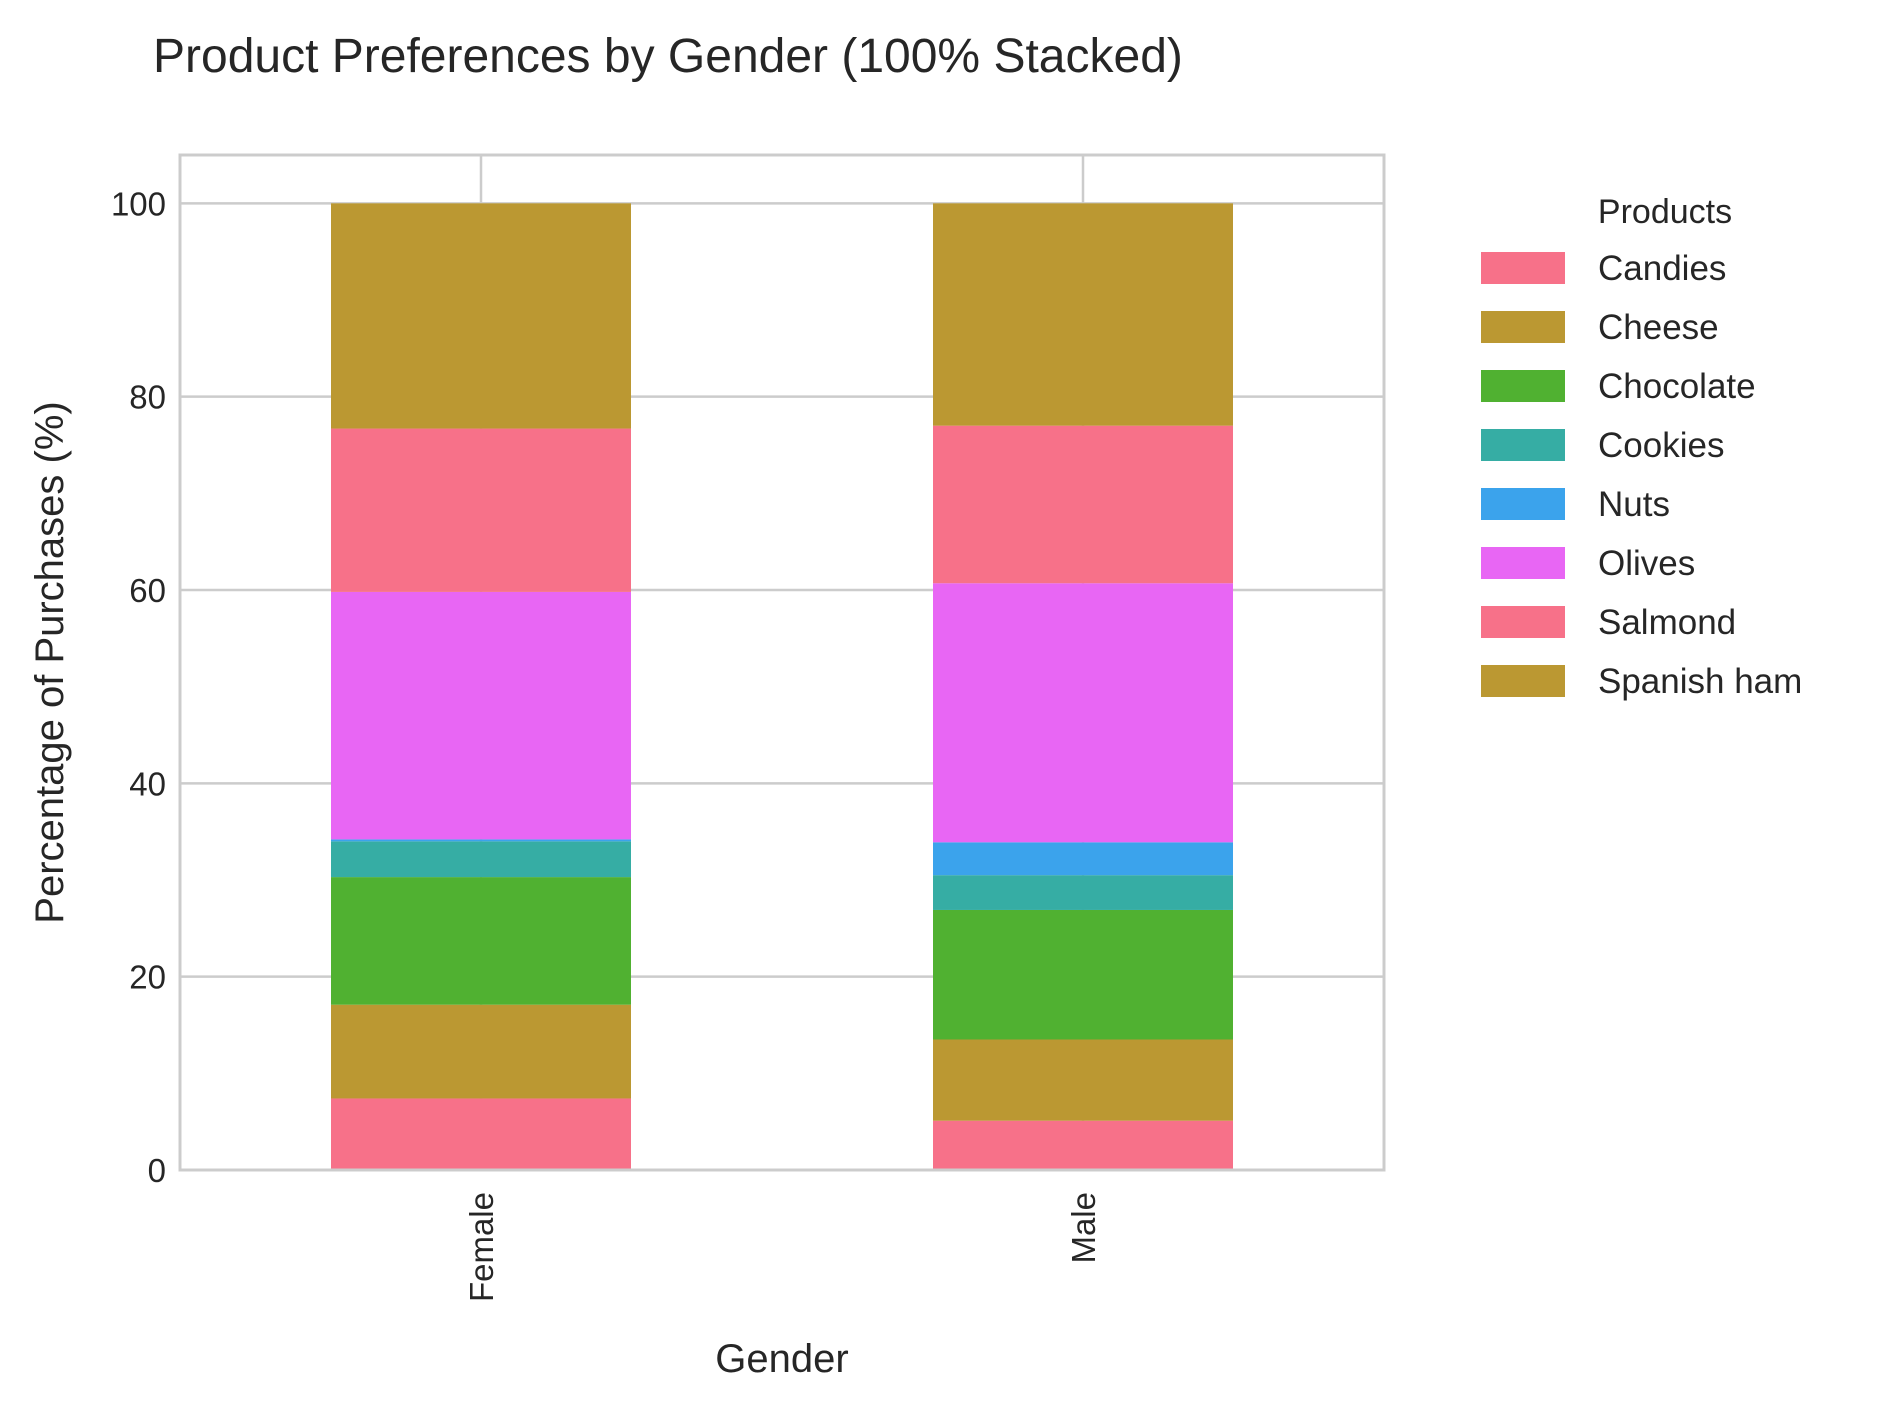 This screenshot has width=1878, height=1416. What do you see at coordinates (1661, 445) in the screenshot?
I see `legend-label: Cookies` at bounding box center [1661, 445].